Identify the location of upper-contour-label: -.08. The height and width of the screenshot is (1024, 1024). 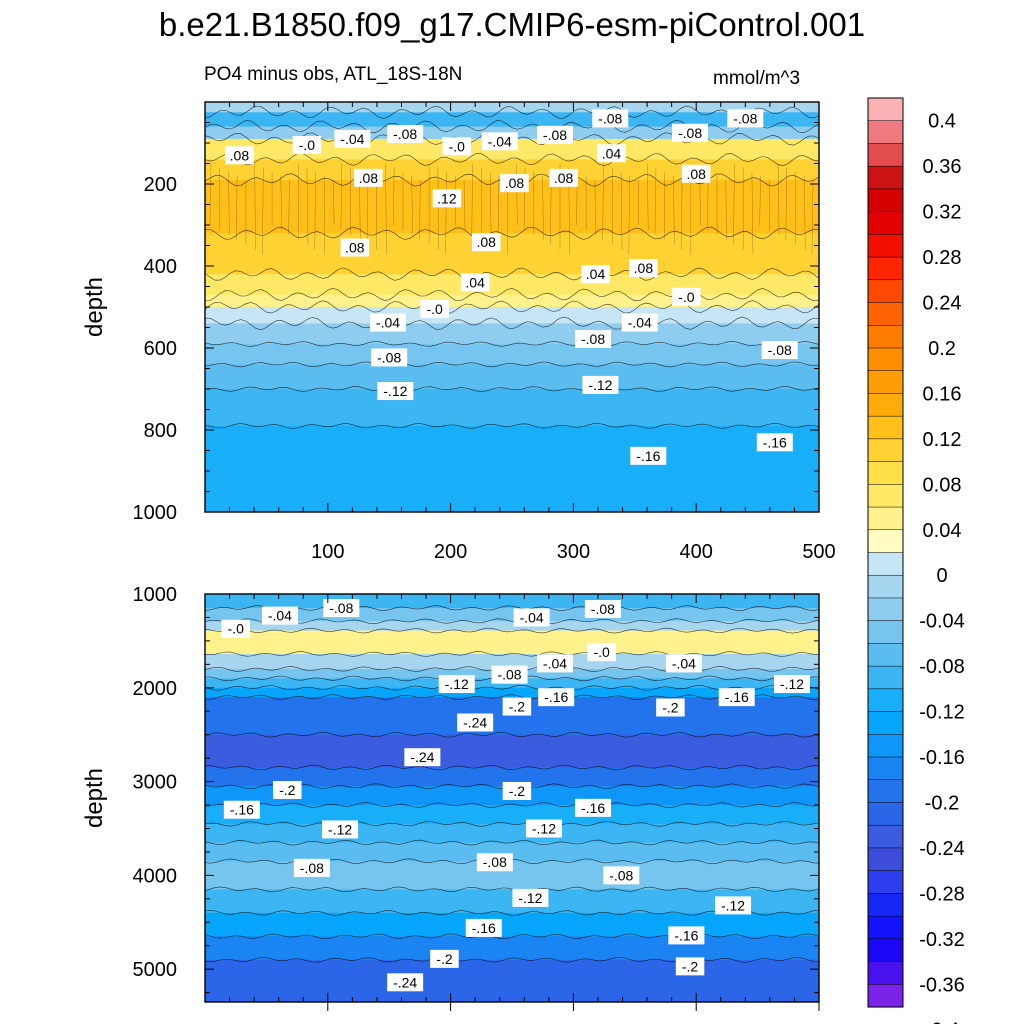
(405, 133).